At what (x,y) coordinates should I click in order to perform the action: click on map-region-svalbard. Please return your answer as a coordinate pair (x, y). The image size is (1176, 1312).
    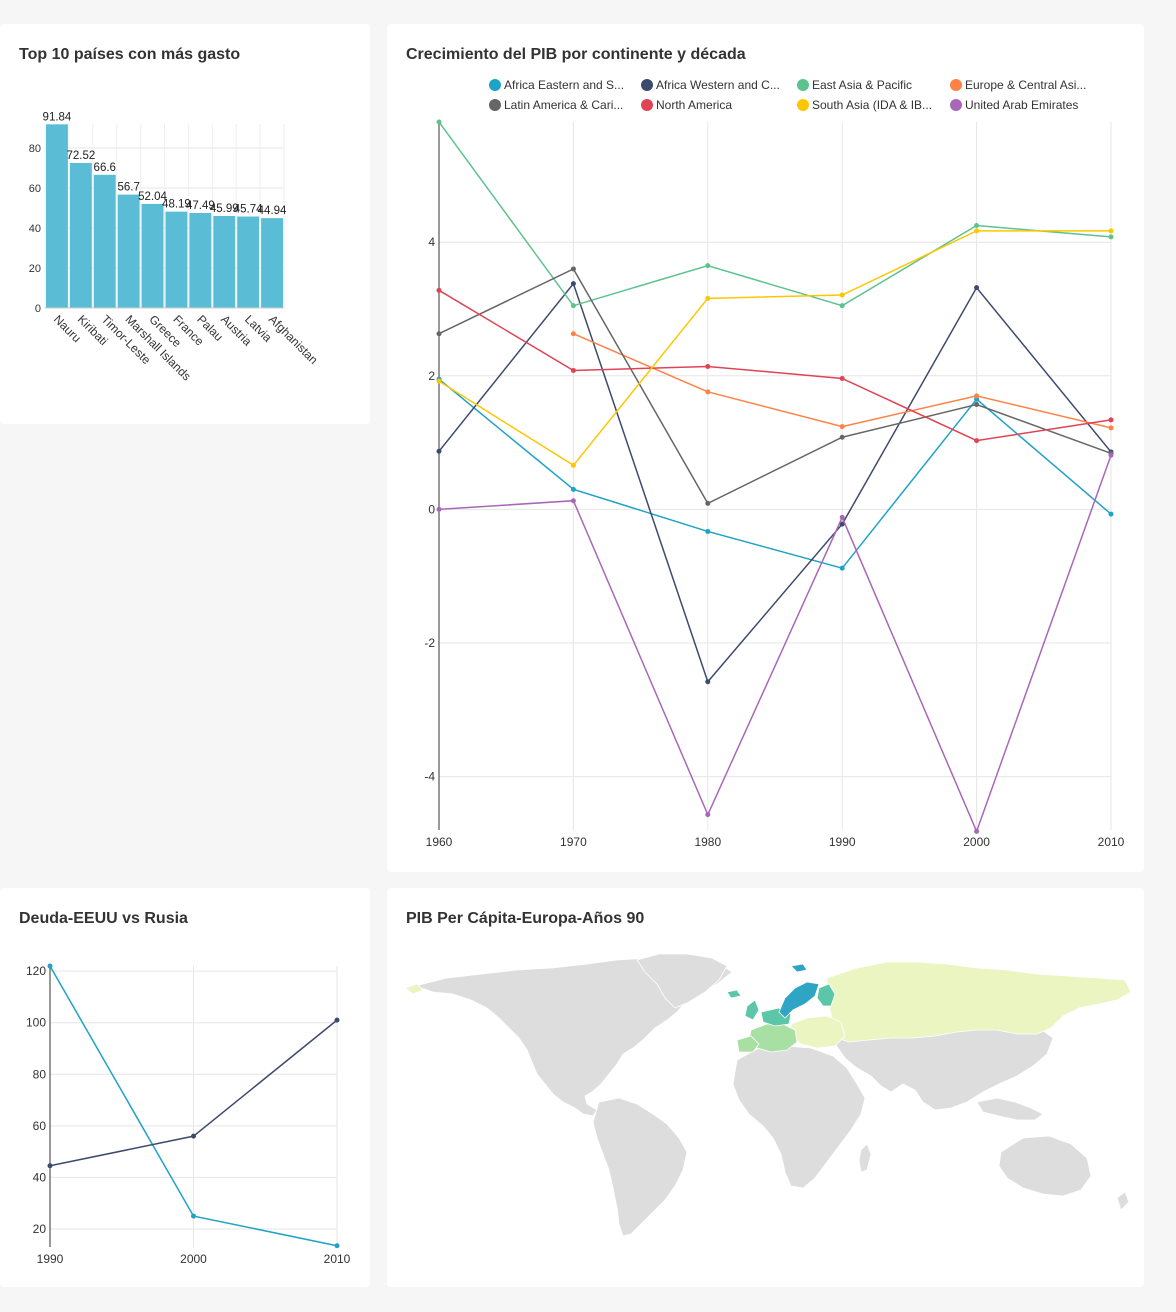
    Looking at the image, I should click on (799, 968).